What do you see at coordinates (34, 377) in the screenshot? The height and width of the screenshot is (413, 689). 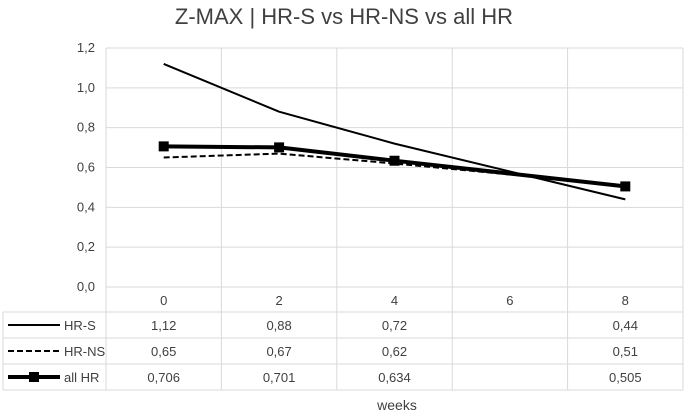 I see `legend-key-marker` at bounding box center [34, 377].